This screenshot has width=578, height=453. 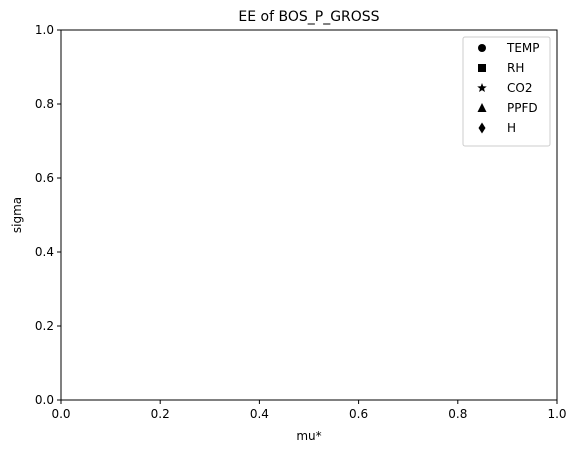 What do you see at coordinates (482, 68) in the screenshot?
I see `square-icon` at bounding box center [482, 68].